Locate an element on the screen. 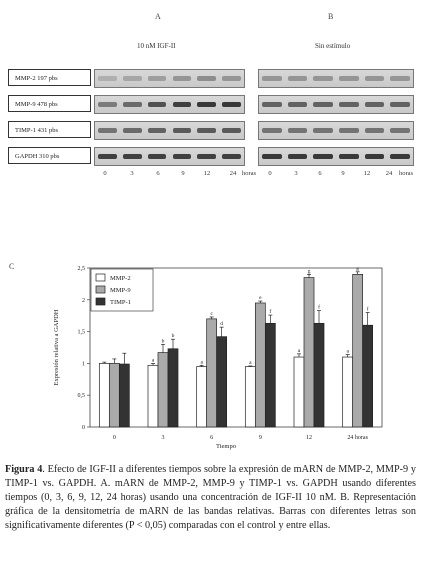  lane-b-0: 0 is located at coordinates (270, 173).